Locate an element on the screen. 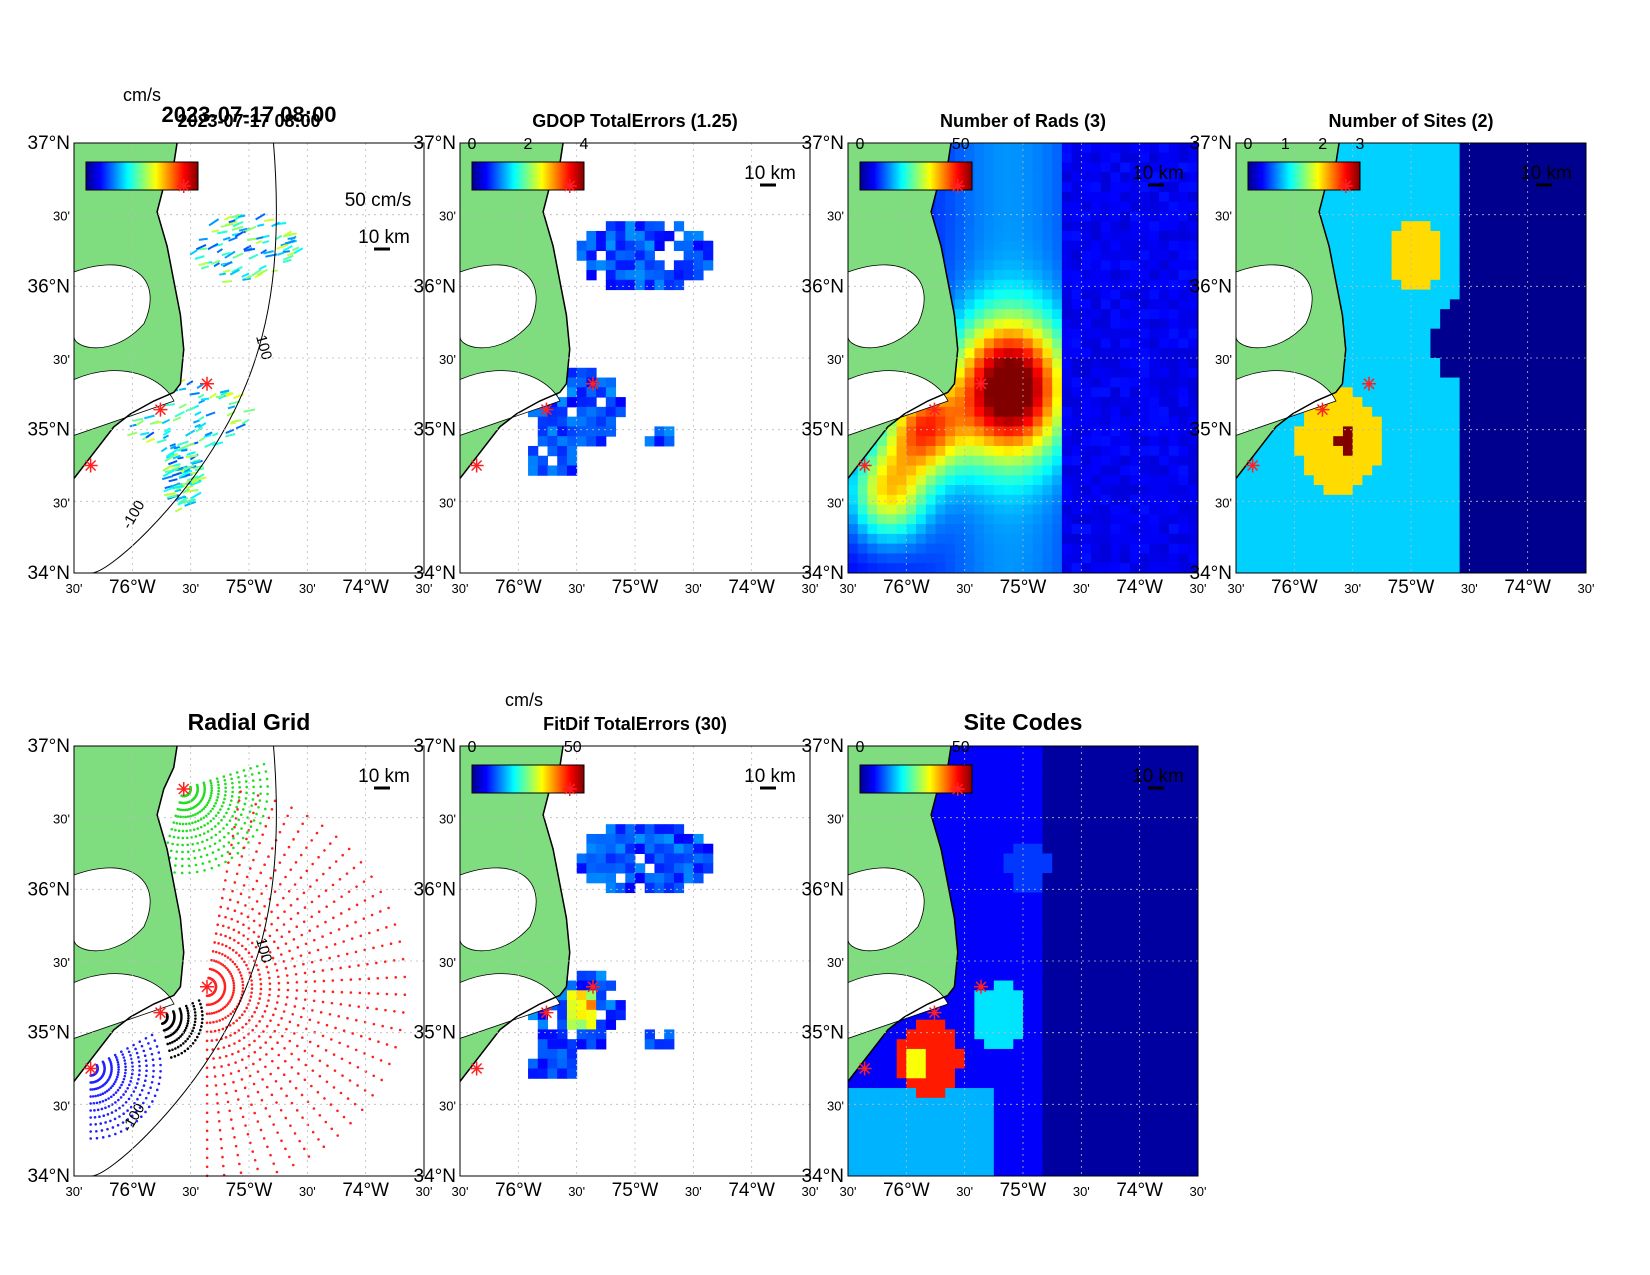  map-frame is located at coordinates (635, 358).